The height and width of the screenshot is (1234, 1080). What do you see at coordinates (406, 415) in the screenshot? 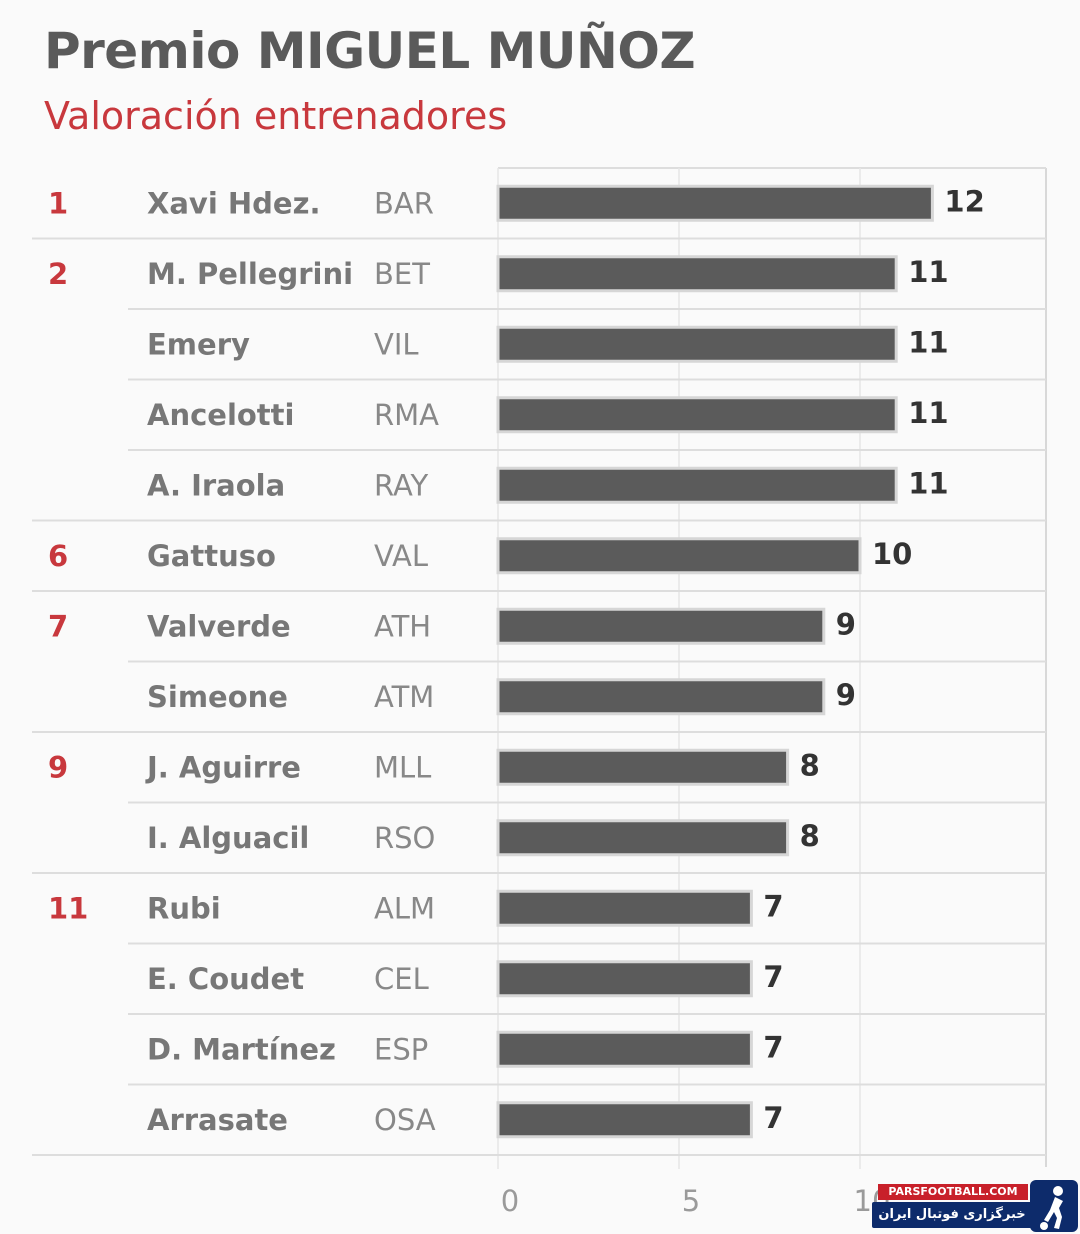
I see `team-code: RMA` at bounding box center [406, 415].